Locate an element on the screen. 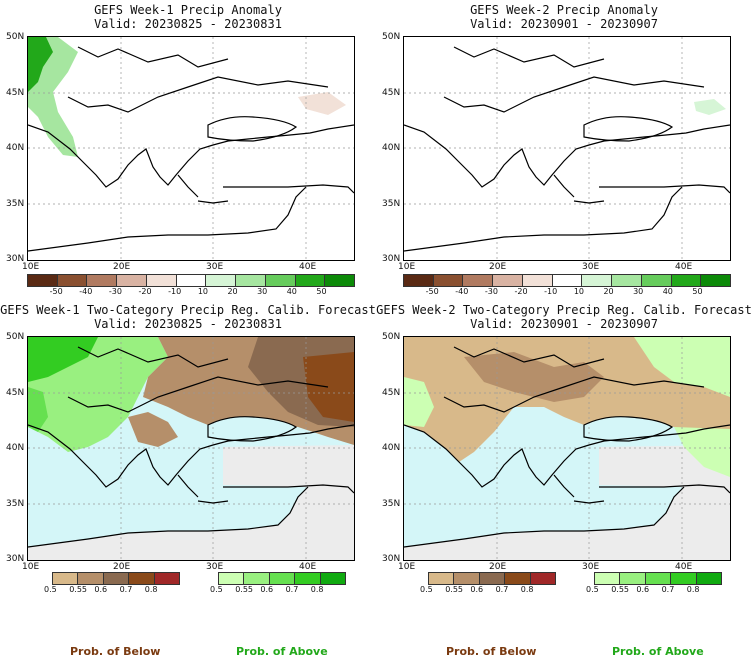 The width and height of the screenshot is (752, 662). prob-above-colorbar is located at coordinates (658, 578).